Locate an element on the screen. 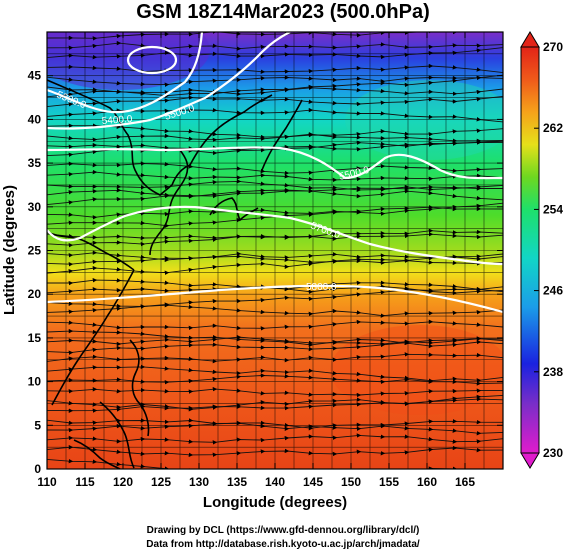 This screenshot has width=566, height=554. x-axis-label: Longitude (degrees) is located at coordinates (275, 502).